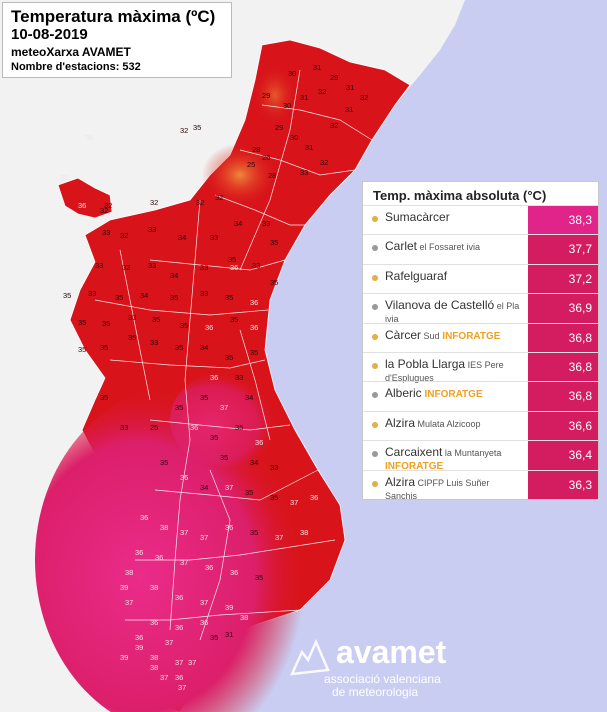 This screenshot has width=607, height=712. Describe the element at coordinates (453, 489) in the screenshot. I see `station-name: Alzira CIPFP Luis Suñer Sanchis` at that location.